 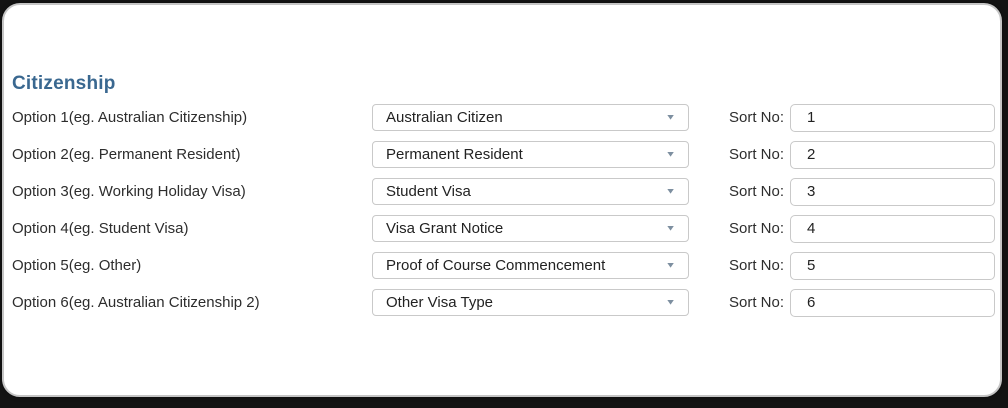 What do you see at coordinates (530, 117) in the screenshot?
I see `citizenship-type-dropdown: Australian Citizen ▼` at bounding box center [530, 117].